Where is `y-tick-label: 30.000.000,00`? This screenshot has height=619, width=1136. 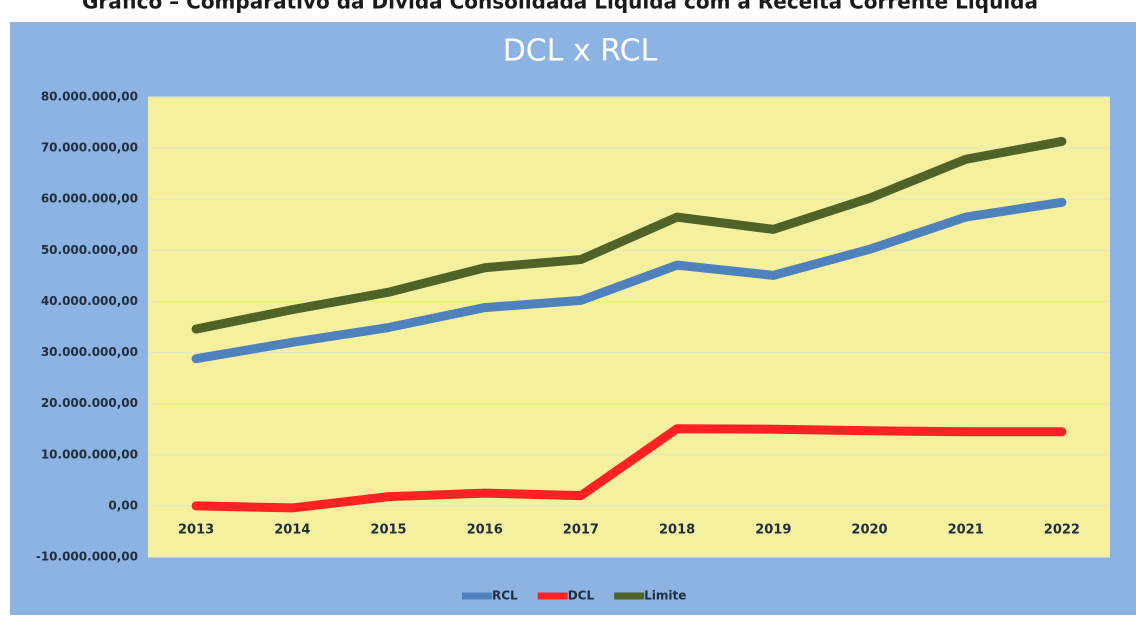
y-tick-label: 30.000.000,00 is located at coordinates (89, 352).